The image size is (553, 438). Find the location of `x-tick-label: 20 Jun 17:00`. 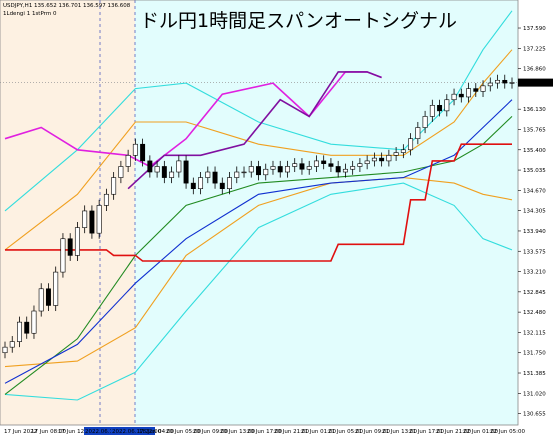

x-tick-label: 20 Jun 17:00 is located at coordinates (264, 432).